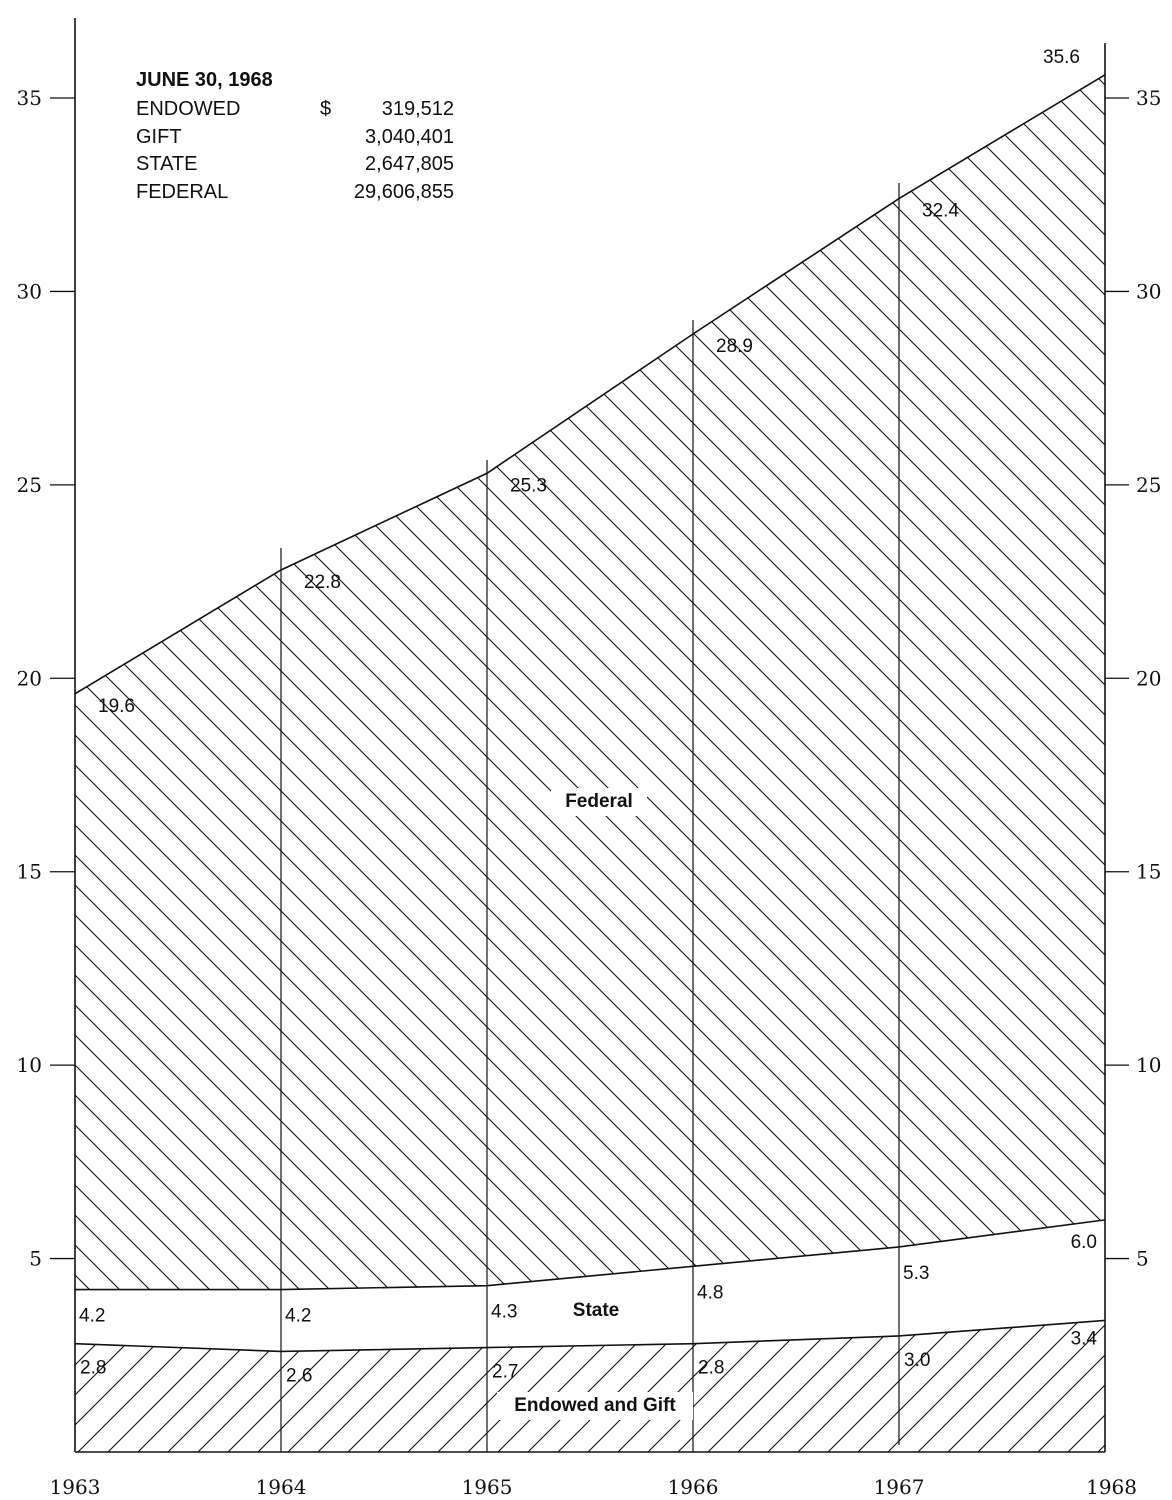 The height and width of the screenshot is (1500, 1172). What do you see at coordinates (1148, 291) in the screenshot?
I see `y-tick-label-right-30: 30` at bounding box center [1148, 291].